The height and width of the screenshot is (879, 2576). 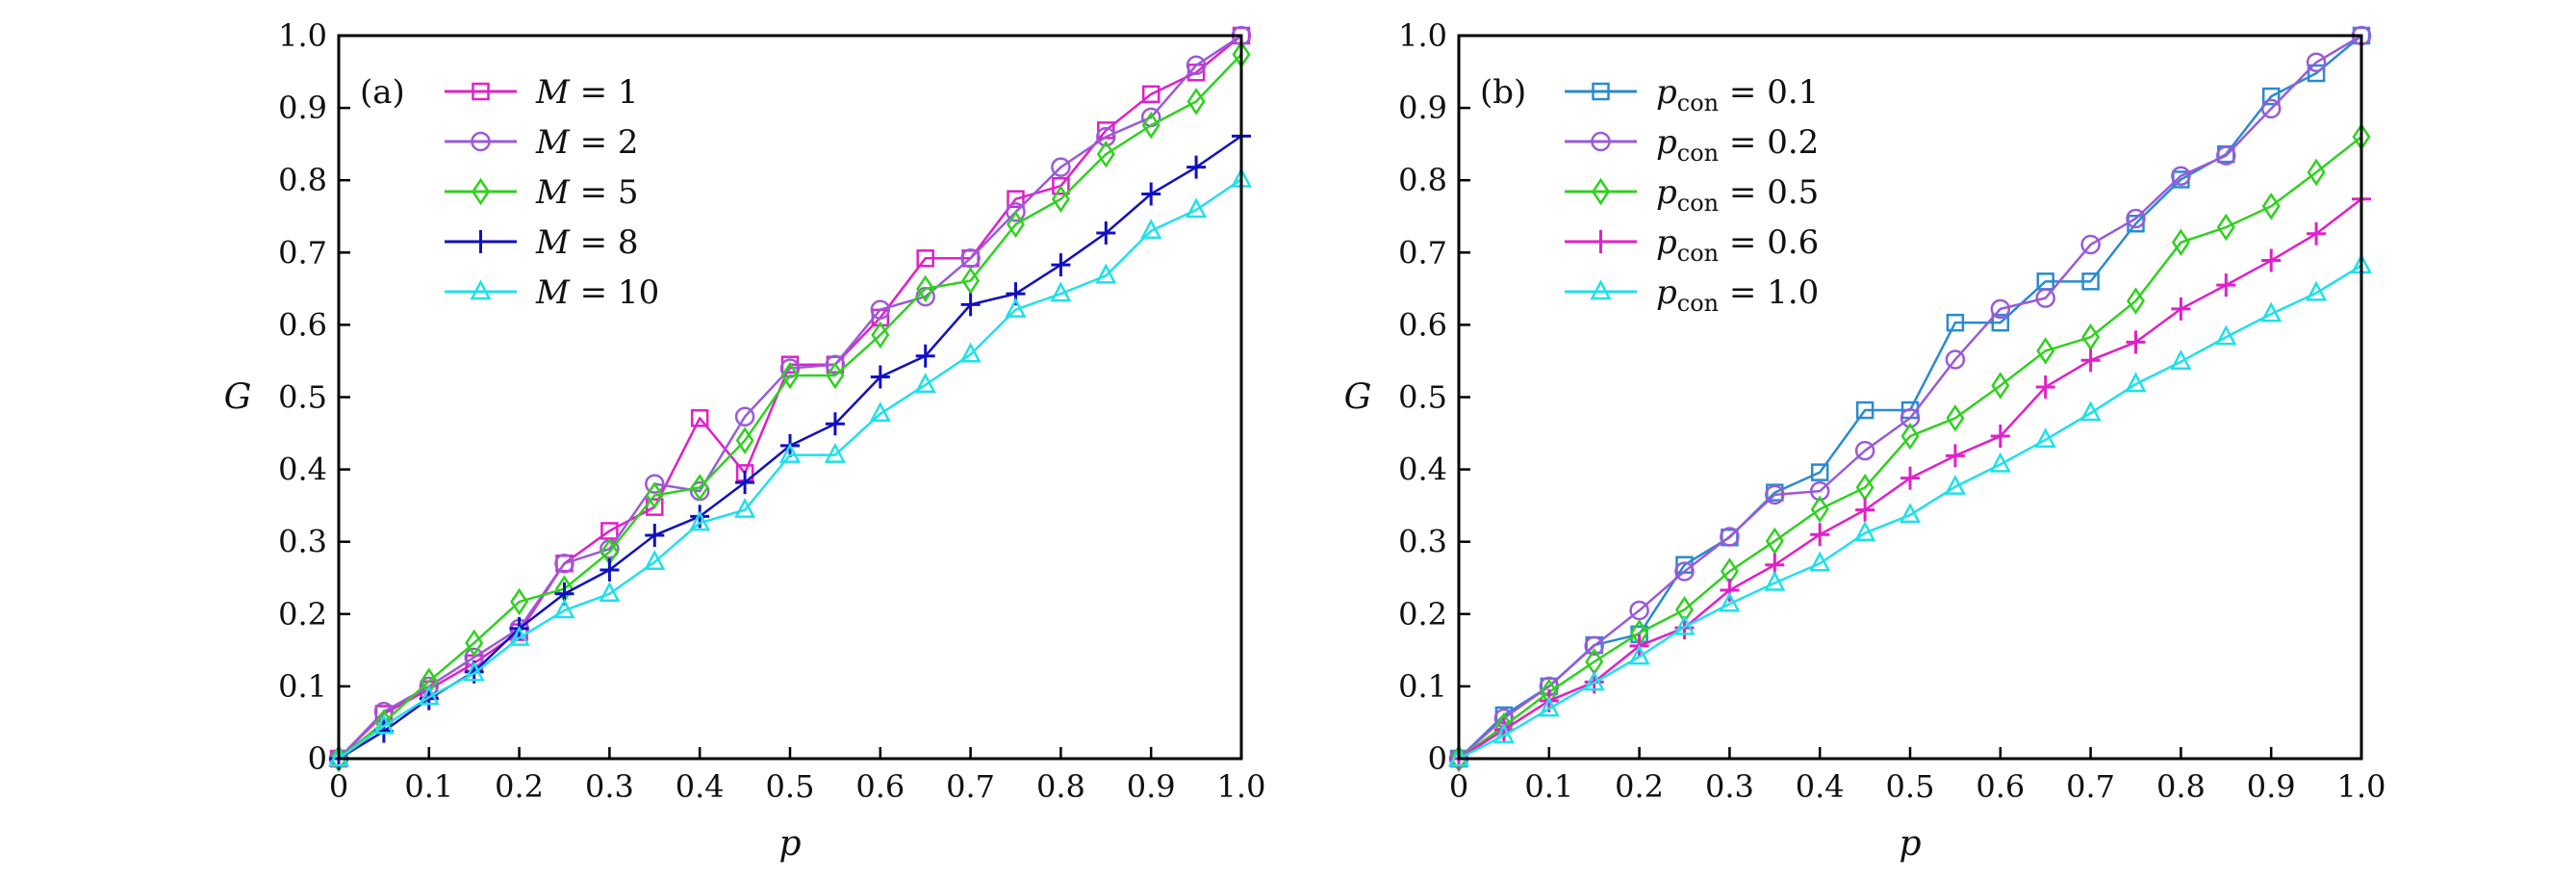 I want to click on panel-tag: (b), so click(x=1503, y=92).